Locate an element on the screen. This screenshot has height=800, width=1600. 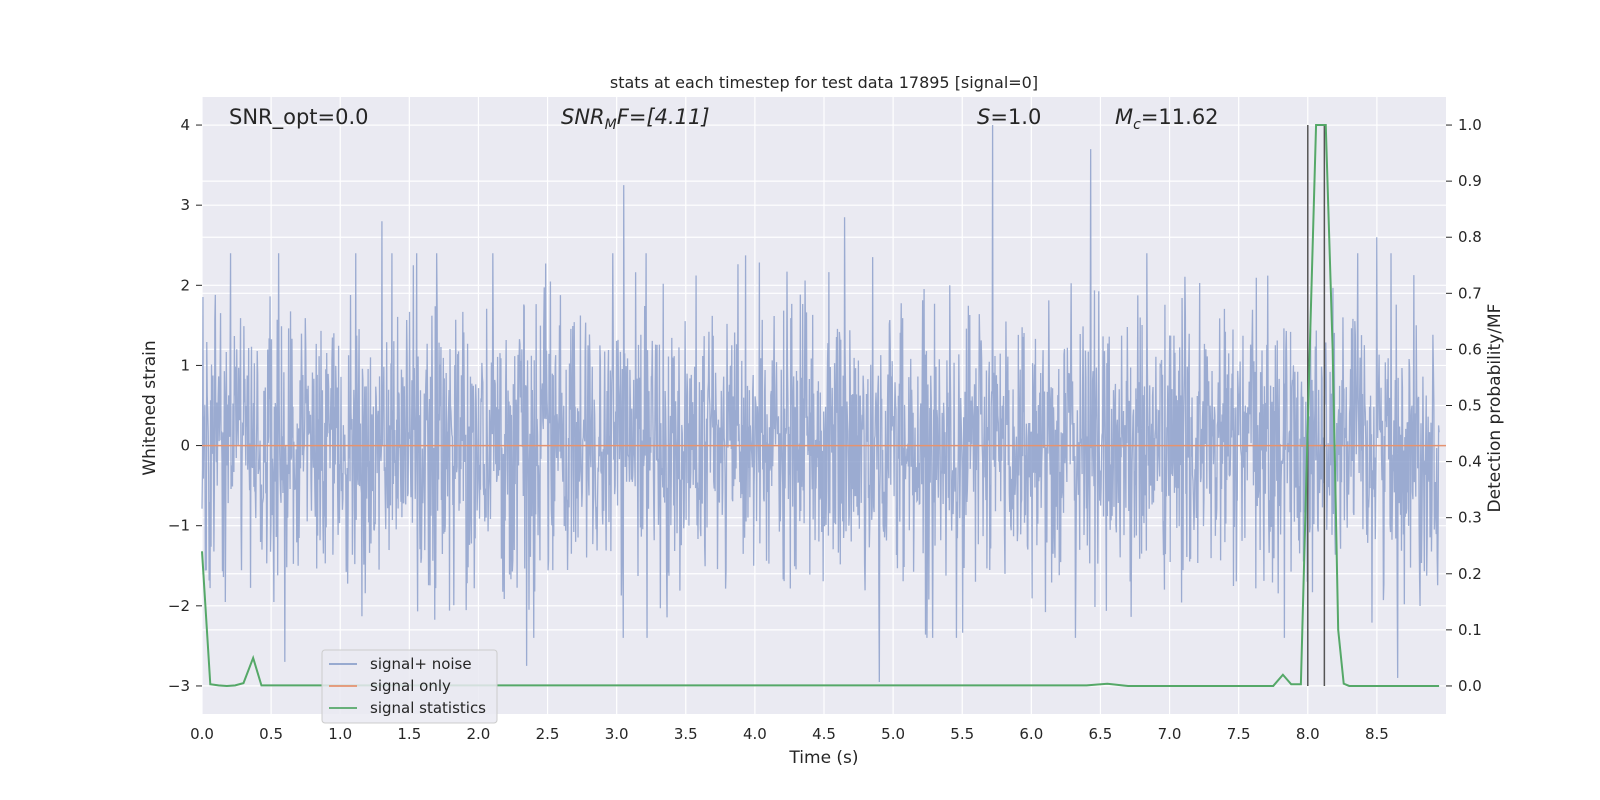
annotation-mc-rest: =11.62 is located at coordinates (1180, 117).